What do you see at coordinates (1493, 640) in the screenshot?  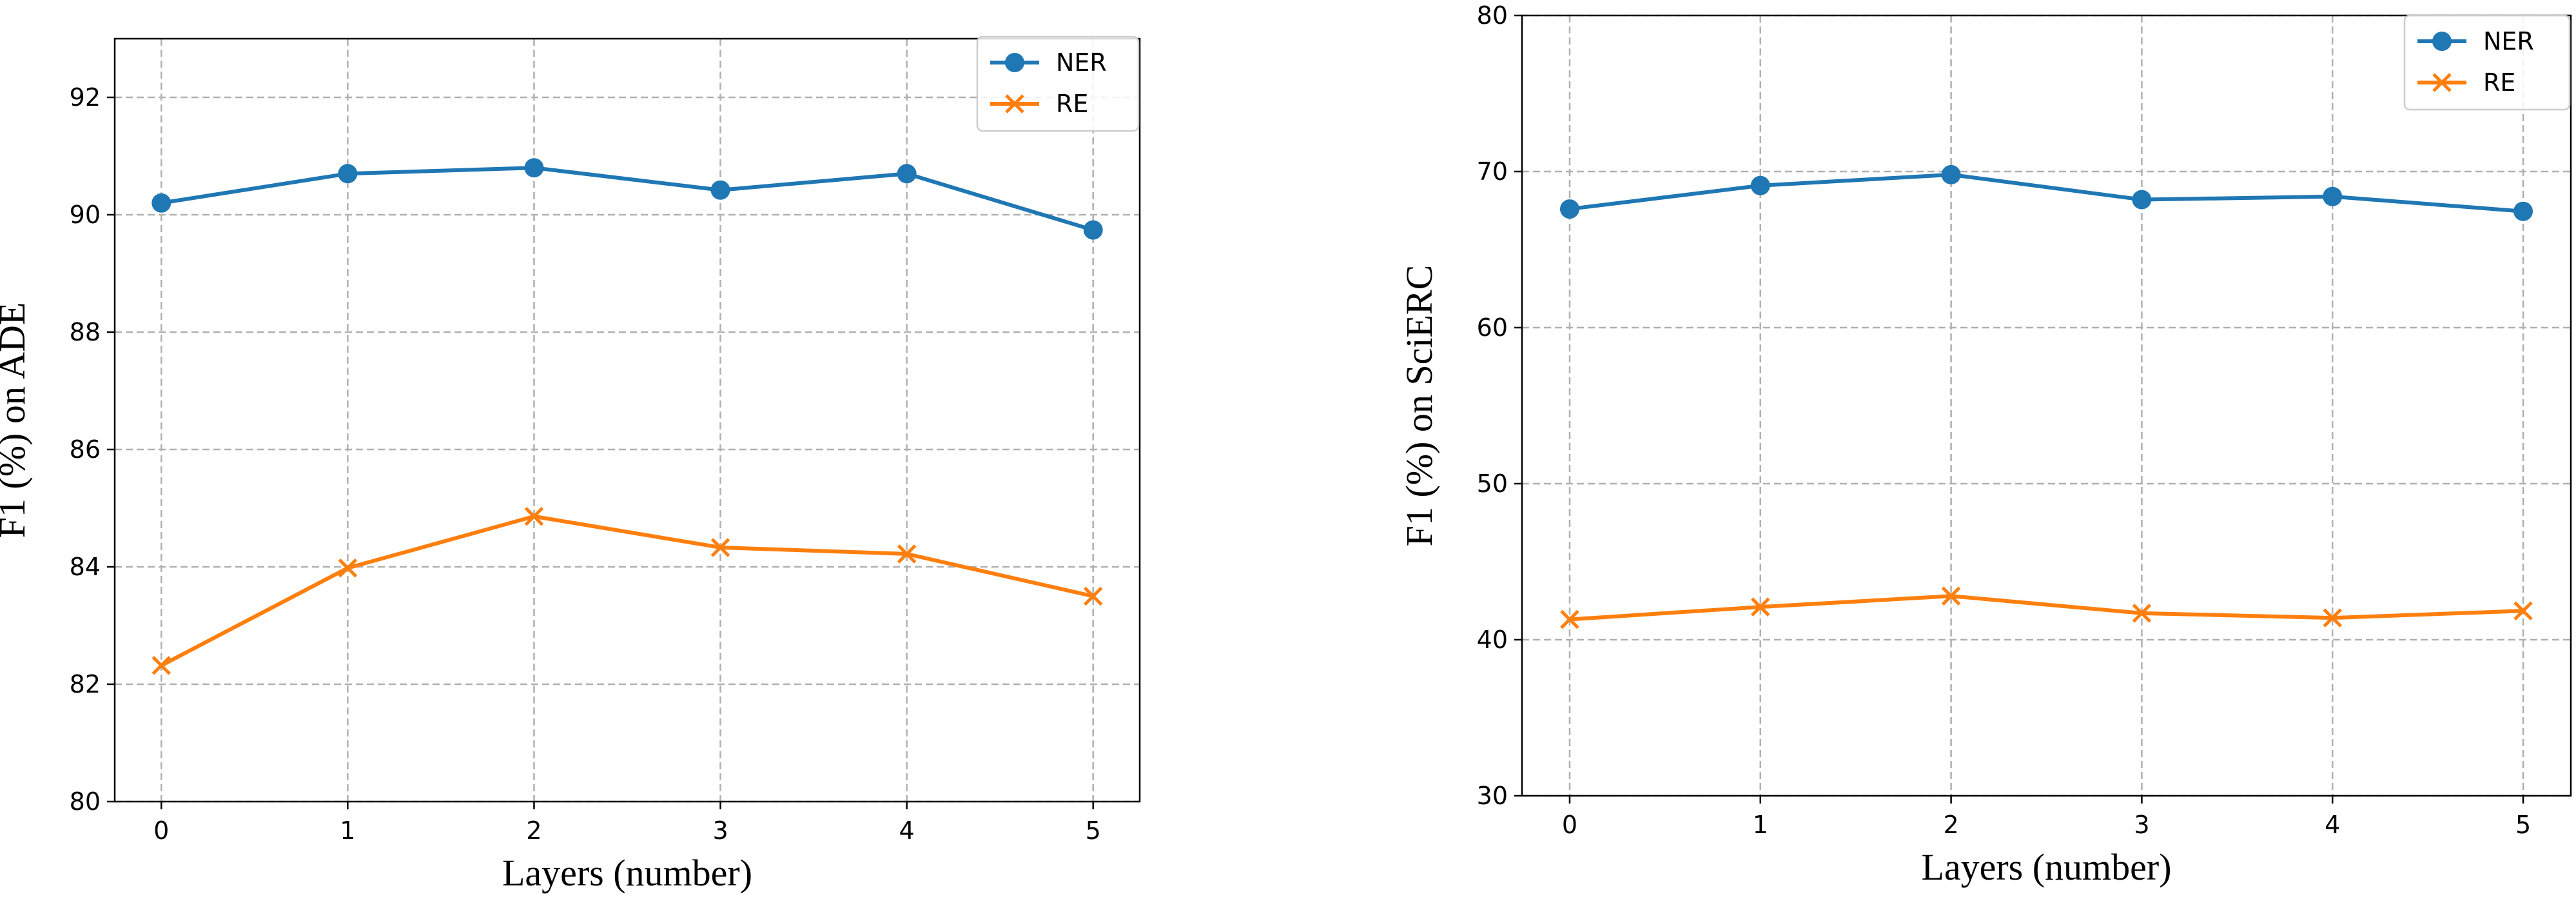 I see `y-tick-label: 40` at bounding box center [1493, 640].